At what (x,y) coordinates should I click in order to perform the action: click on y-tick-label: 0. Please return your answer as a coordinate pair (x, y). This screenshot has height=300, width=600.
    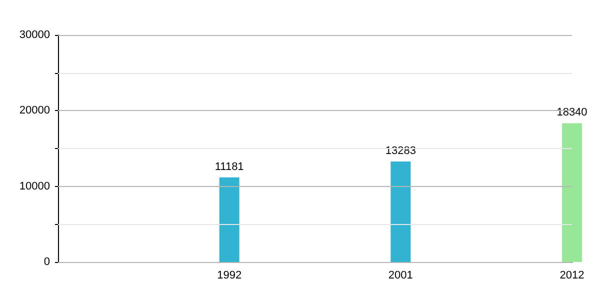
    Looking at the image, I should click on (47, 262).